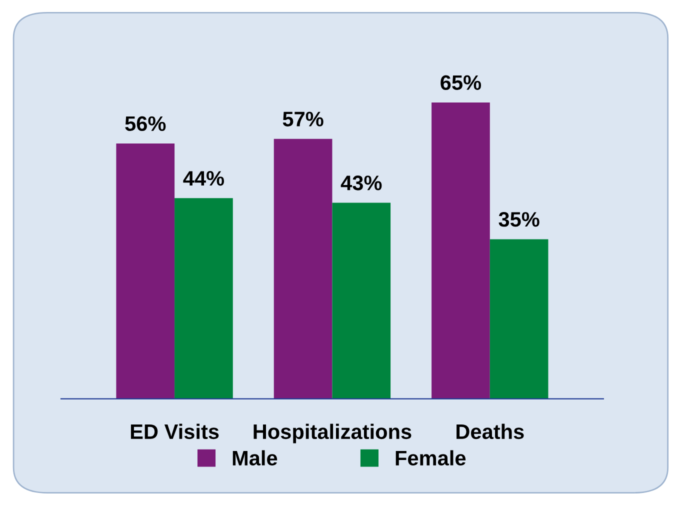  Describe the element at coordinates (490, 432) in the screenshot. I see `x-tick-label: Deaths` at that location.